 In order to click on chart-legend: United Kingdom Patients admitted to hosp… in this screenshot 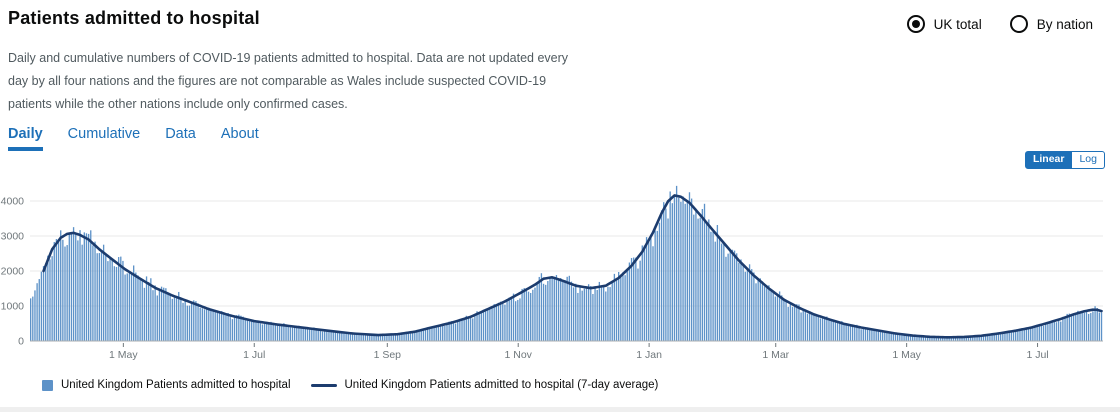, I will do `click(350, 385)`.